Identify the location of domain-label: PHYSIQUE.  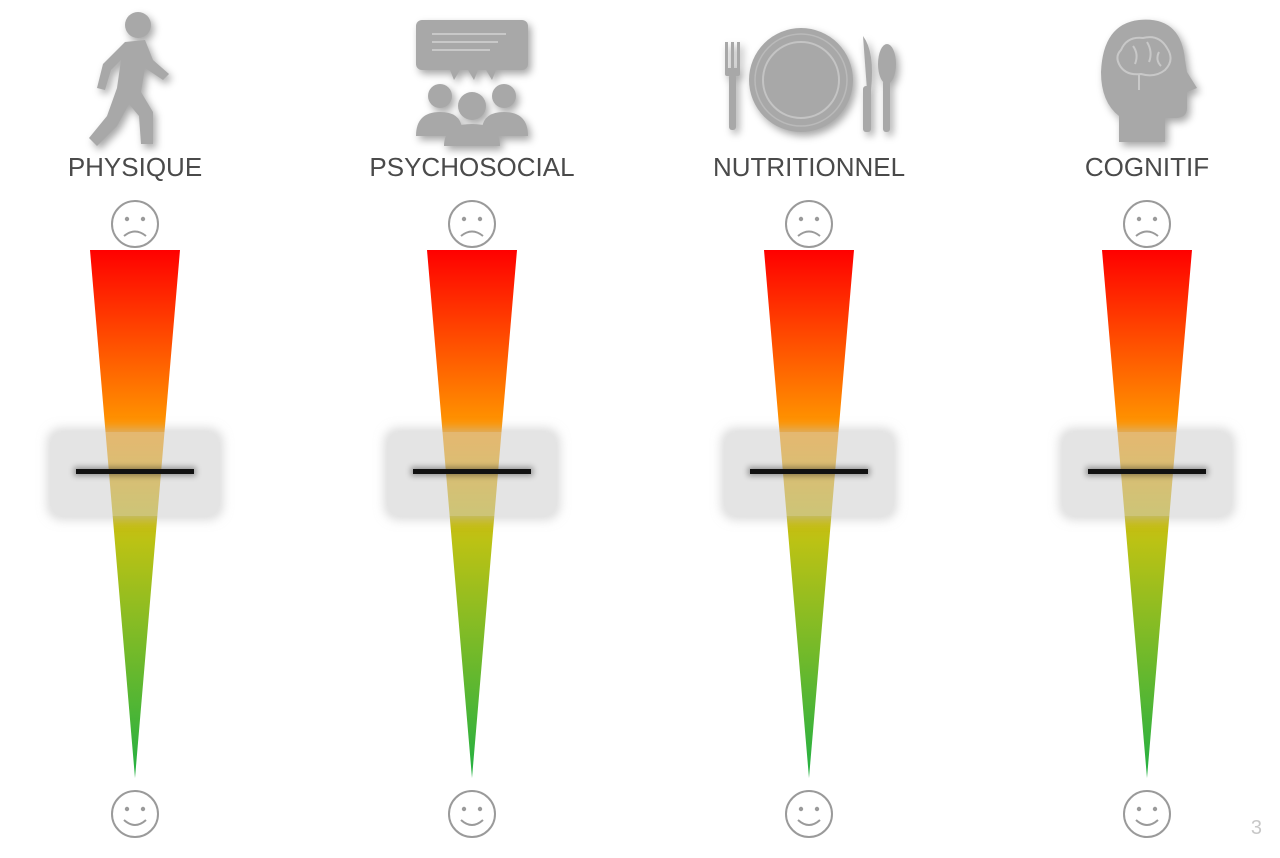
(135, 167).